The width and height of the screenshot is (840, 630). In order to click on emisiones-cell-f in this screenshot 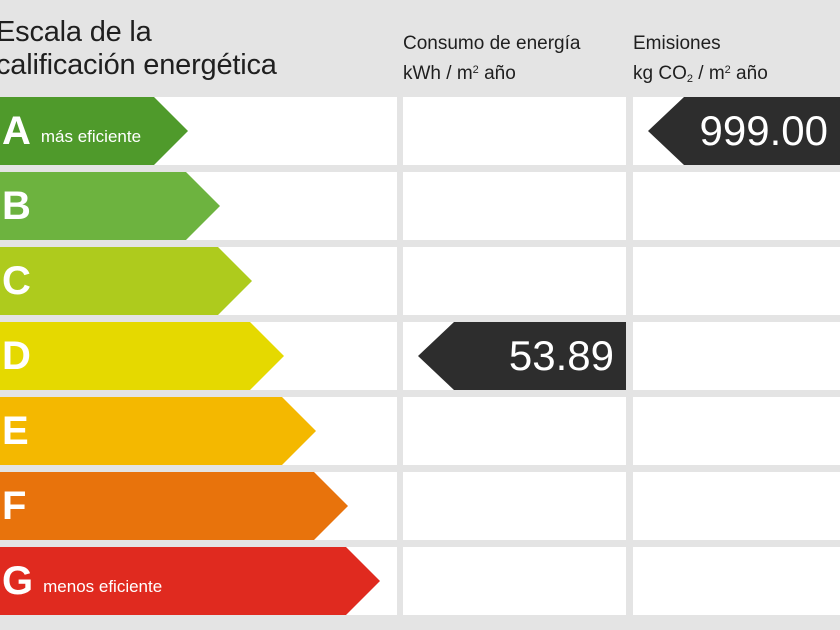, I will do `click(736, 506)`.